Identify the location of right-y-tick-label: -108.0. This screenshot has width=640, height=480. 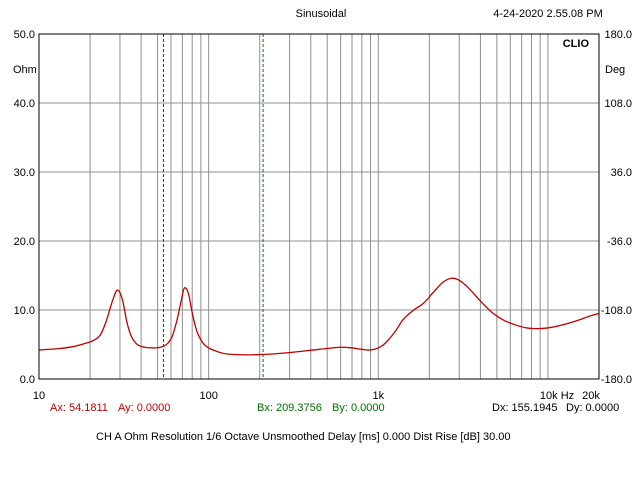
(616, 311).